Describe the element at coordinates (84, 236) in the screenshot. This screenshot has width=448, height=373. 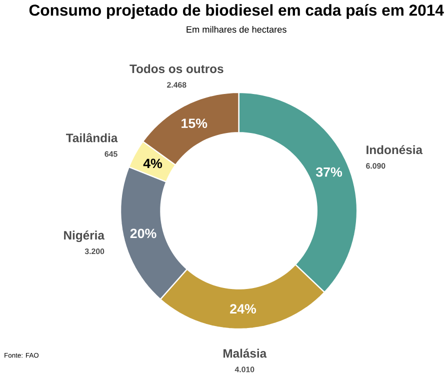
I see `slice-label: Nigéria` at that location.